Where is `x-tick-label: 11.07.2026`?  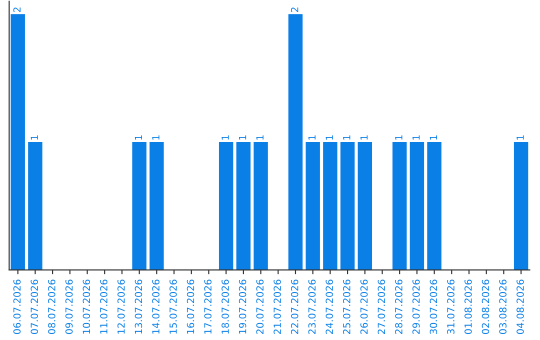 x-tick-label: 11.07.2026 is located at coordinates (104, 307).